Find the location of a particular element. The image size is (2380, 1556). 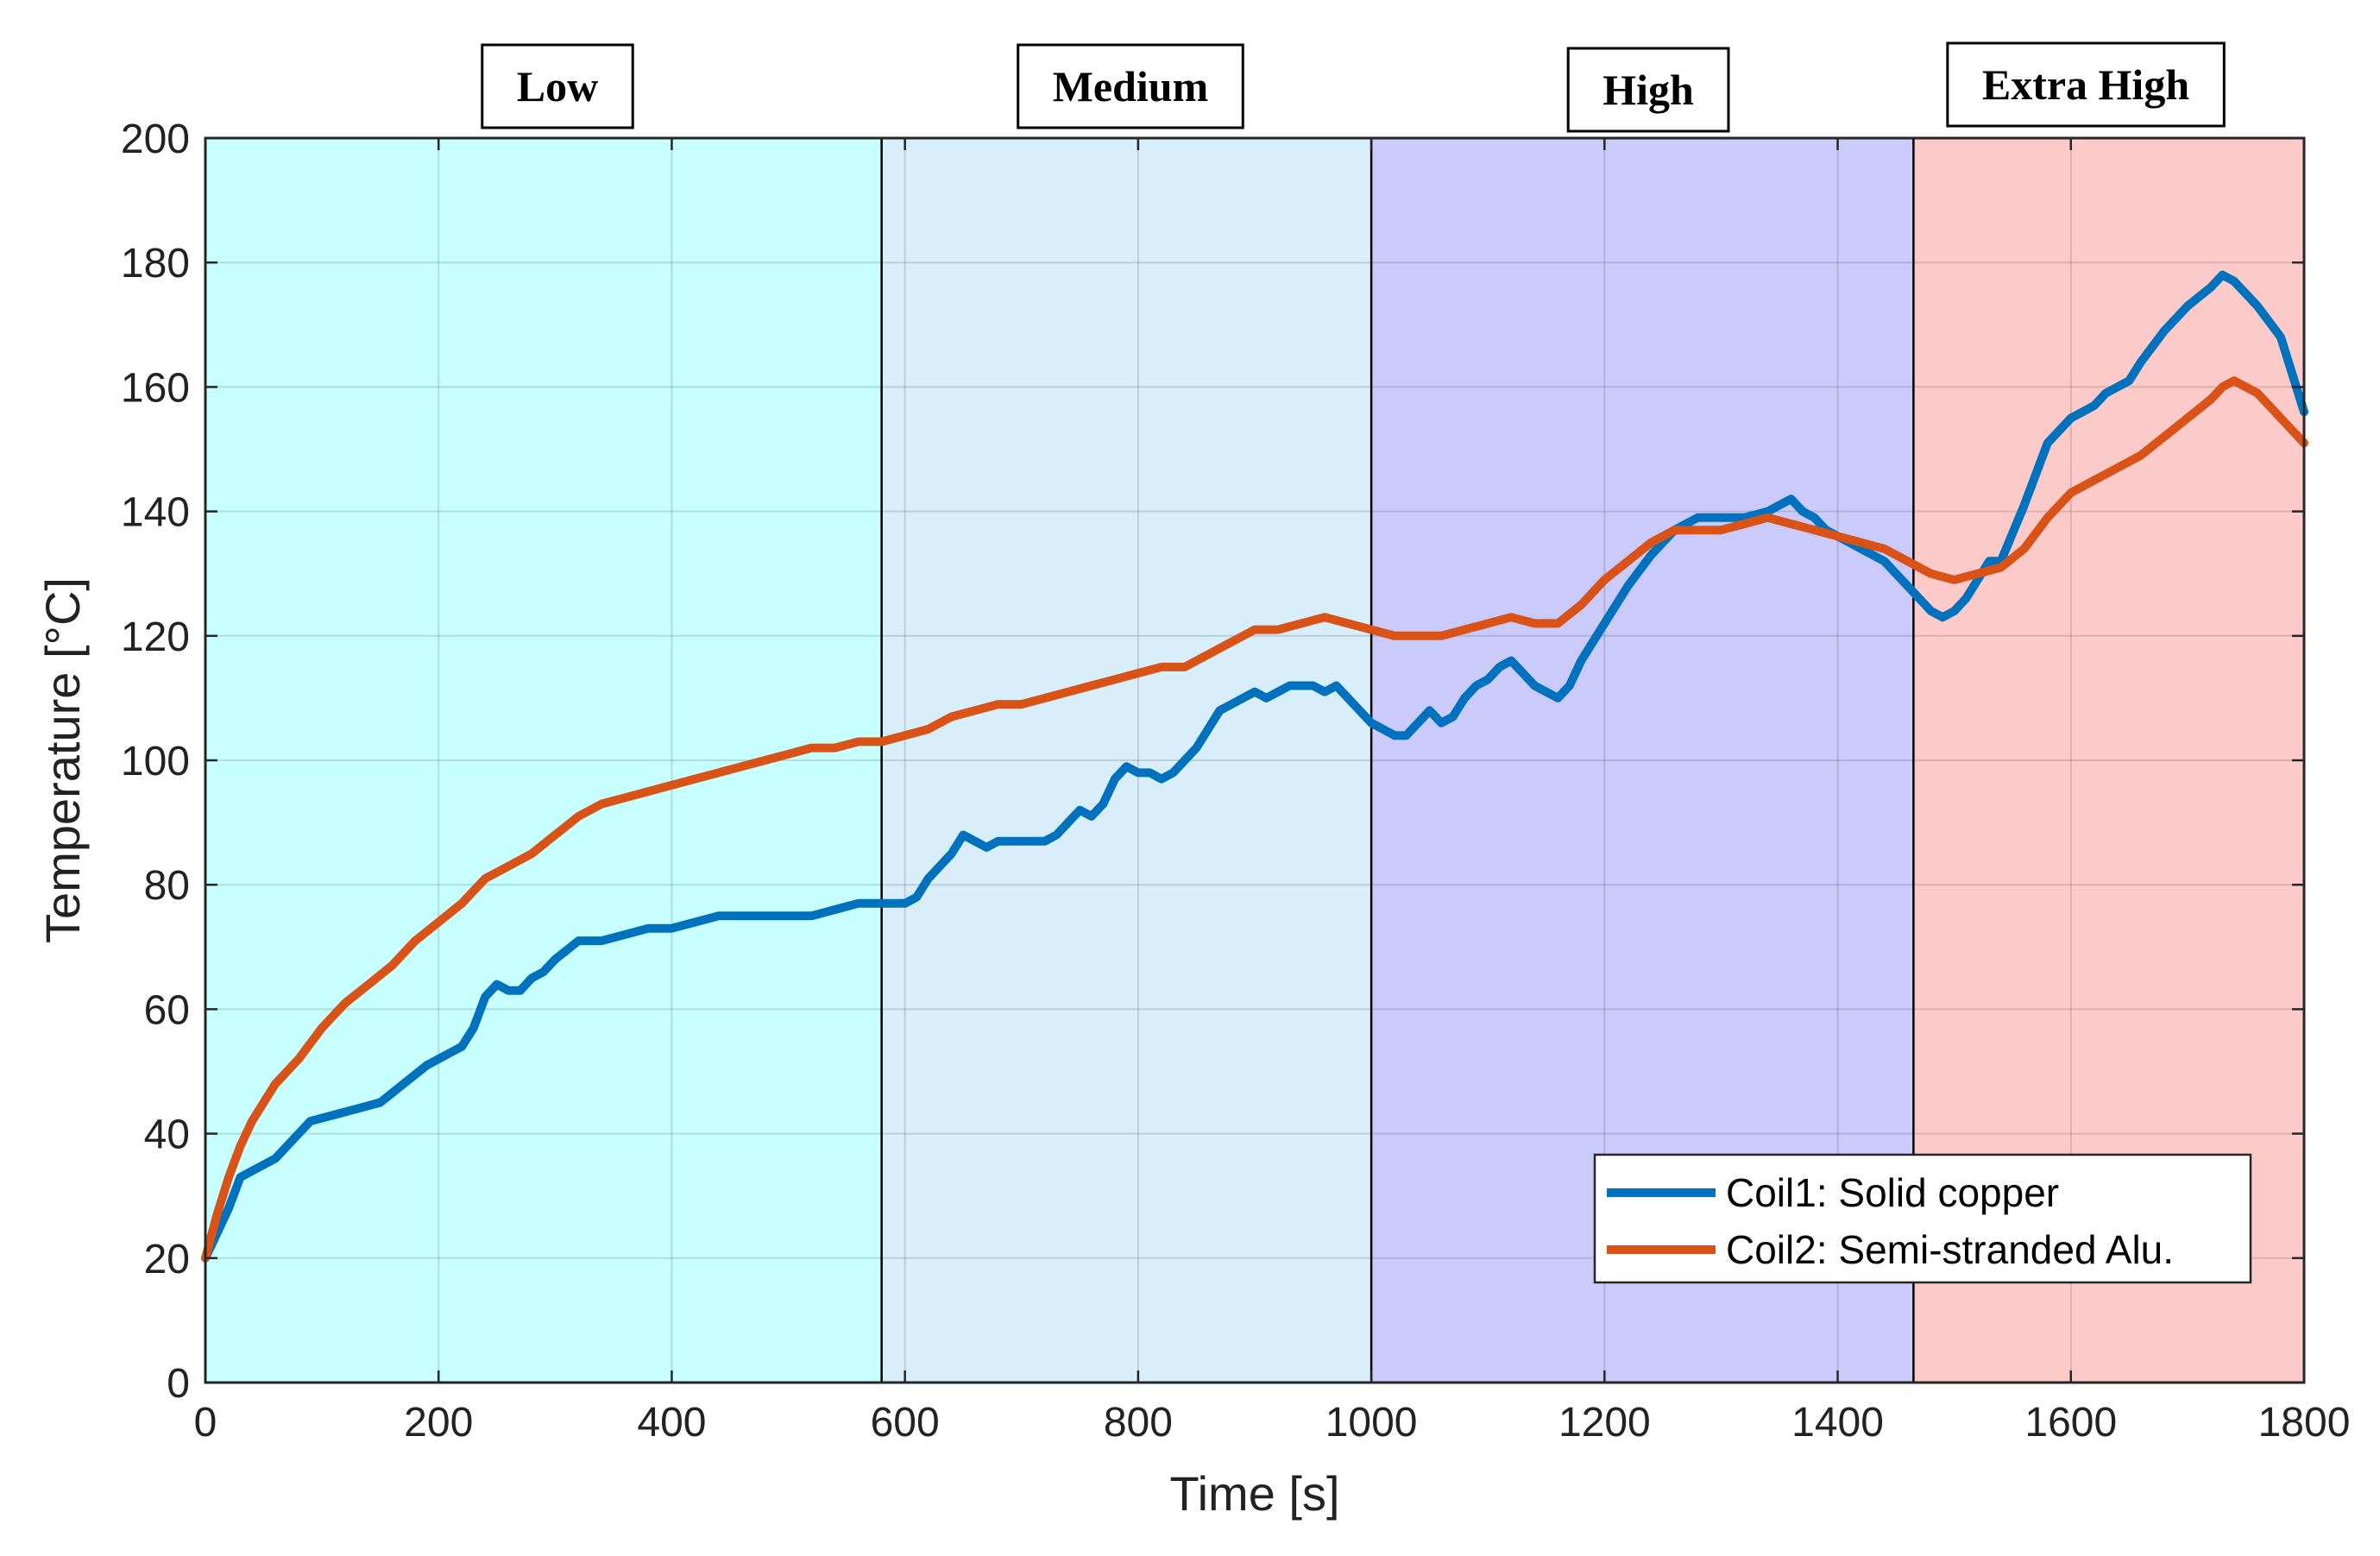

region-labels: Low Medium High Extra High is located at coordinates (1353, 87).